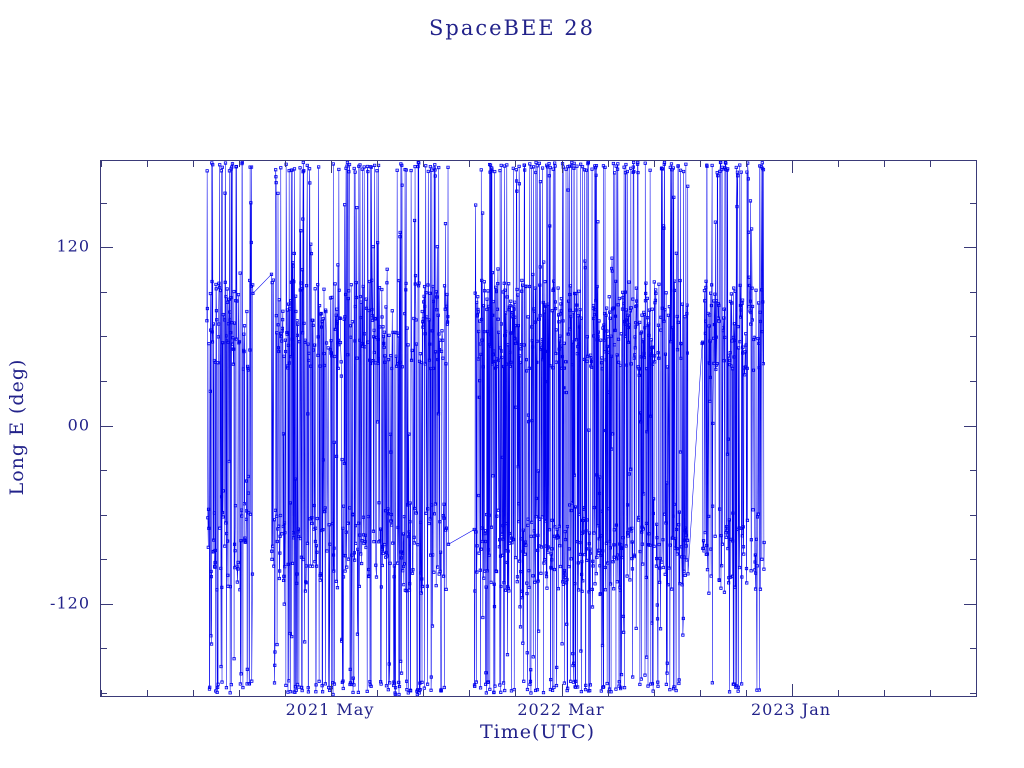 This screenshot has width=1024, height=768. Describe the element at coordinates (512, 28) in the screenshot. I see `chart-title: SpaceBEE 28` at that location.